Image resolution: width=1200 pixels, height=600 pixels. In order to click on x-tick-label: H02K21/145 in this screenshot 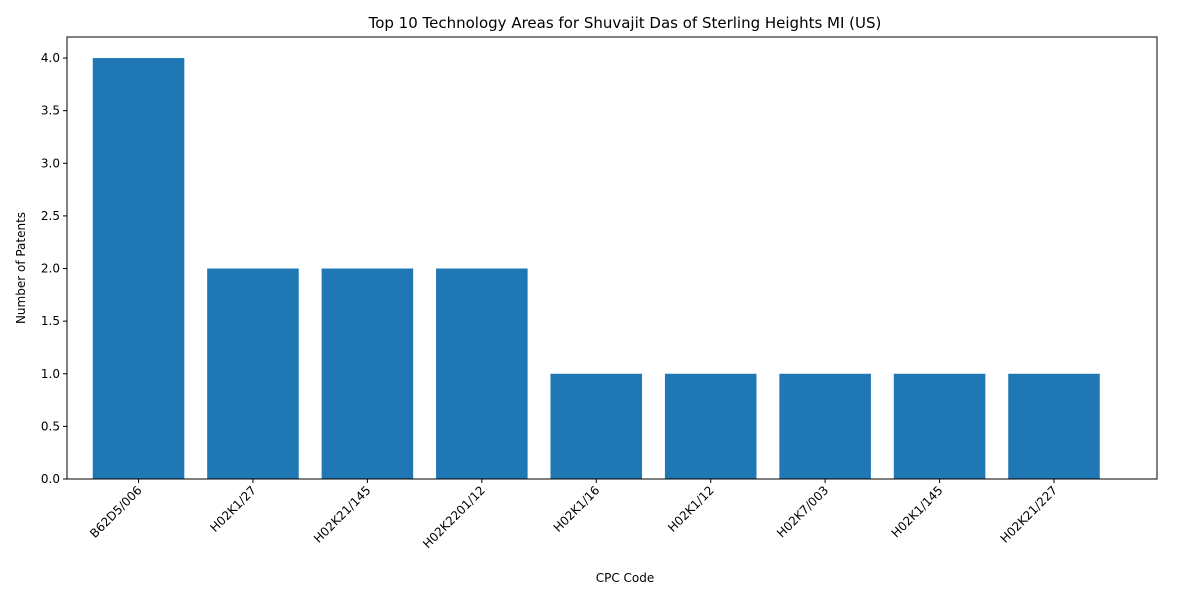, I will do `click(342, 514)`.